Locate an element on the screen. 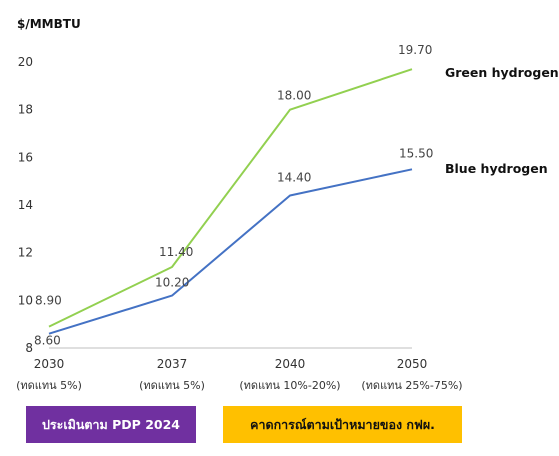  egat-target-badge: คาดการณ์ตามเป้าหมายของ กฟผ. is located at coordinates (342, 424).